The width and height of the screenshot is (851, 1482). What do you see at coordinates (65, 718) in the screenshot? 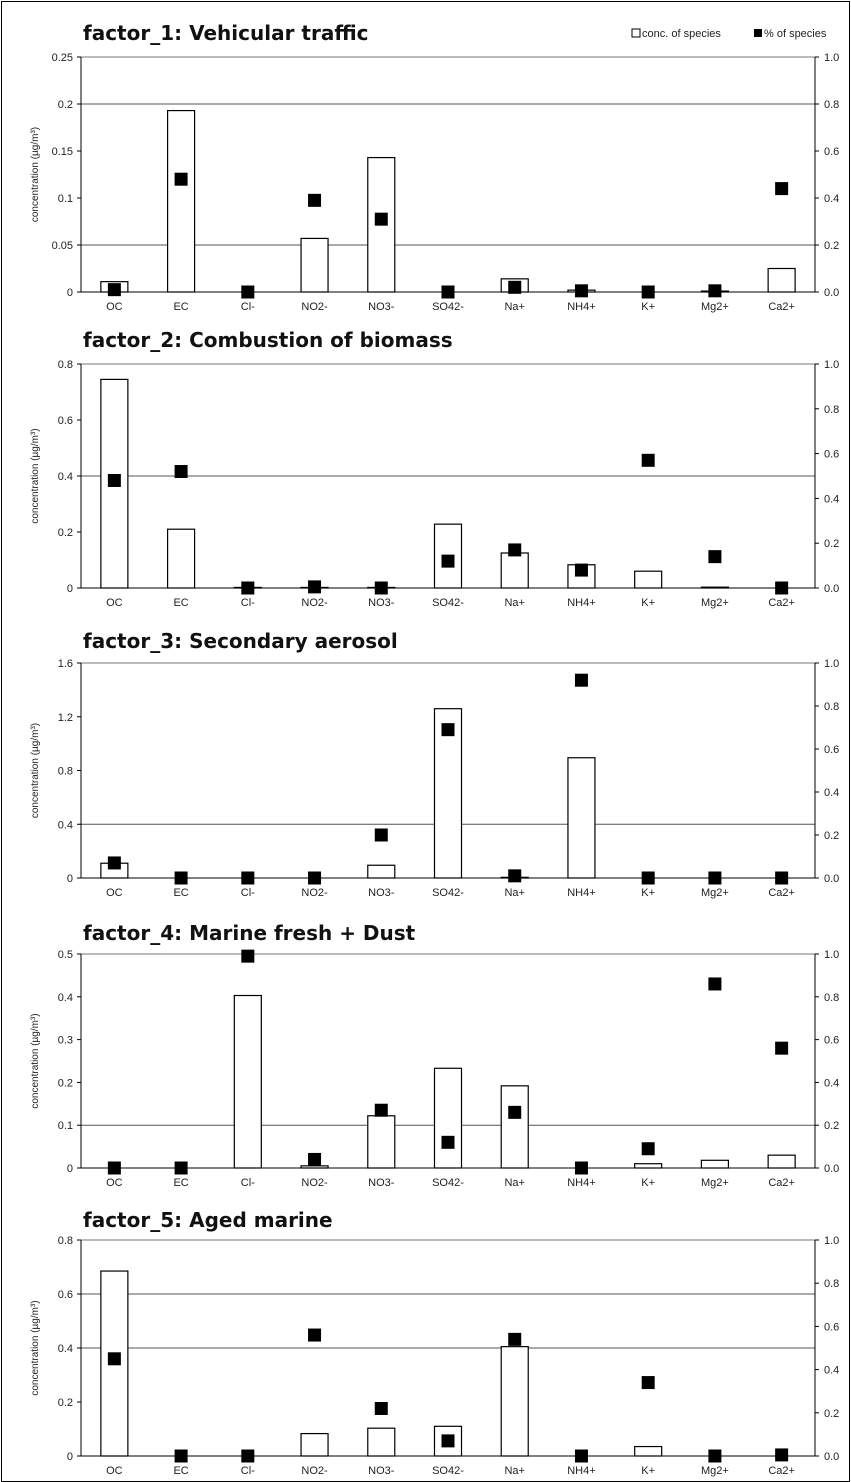
I see `left-tick-label: 1.2` at bounding box center [65, 718].